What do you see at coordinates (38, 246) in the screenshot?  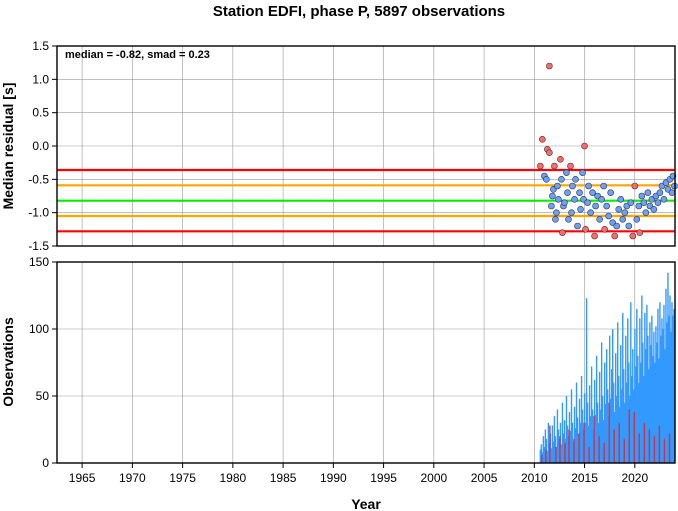 I see `residual-ytick-label: -1.5` at bounding box center [38, 246].